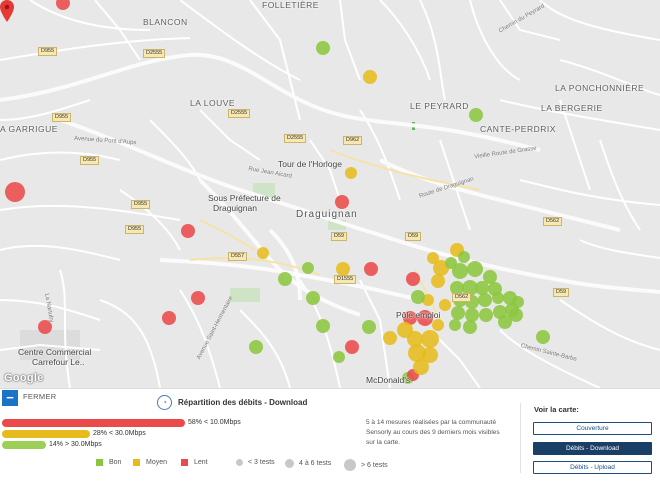  I want to click on download-speed-button: Débits - Download, so click(592, 448).